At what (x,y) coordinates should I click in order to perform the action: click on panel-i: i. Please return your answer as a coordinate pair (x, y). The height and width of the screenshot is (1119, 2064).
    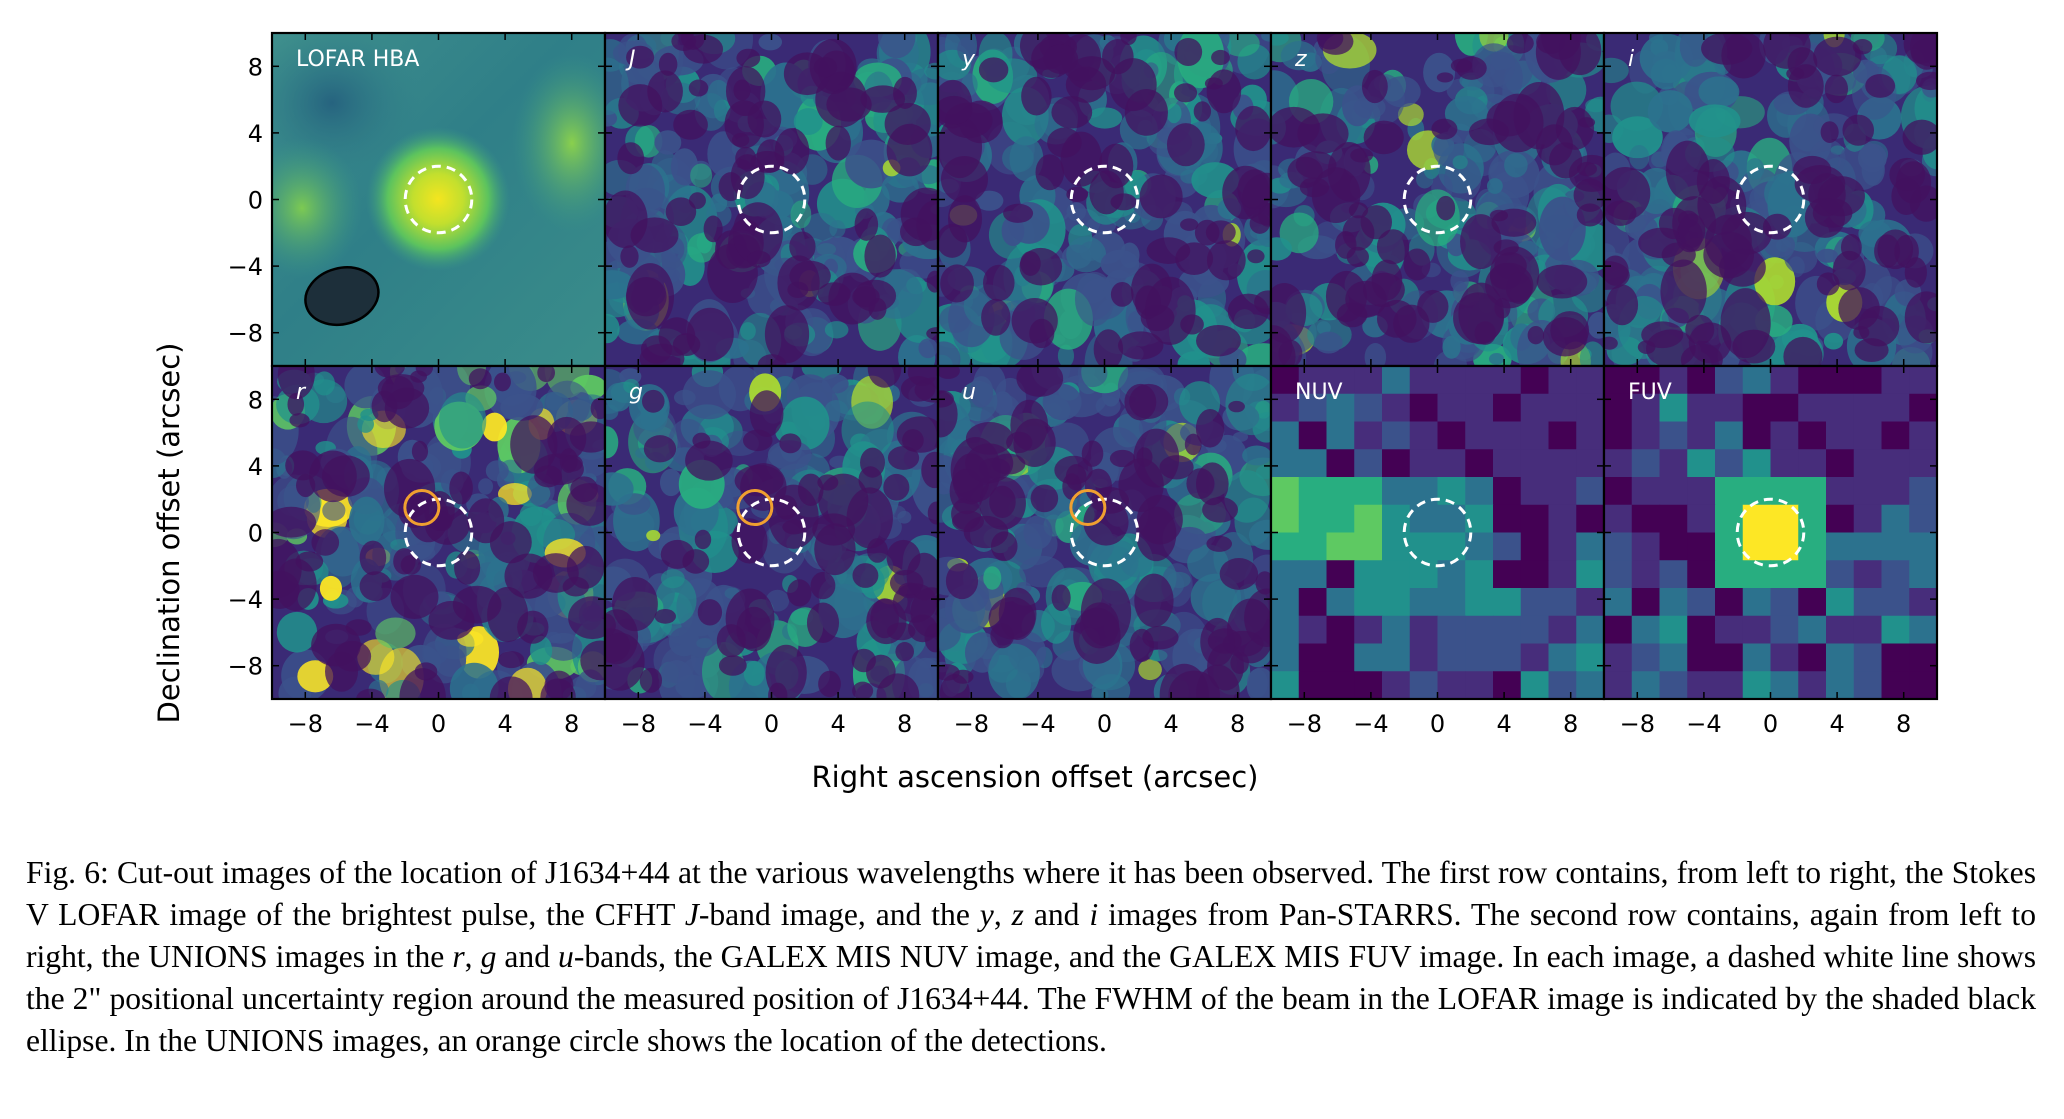
    Looking at the image, I should click on (1770, 199).